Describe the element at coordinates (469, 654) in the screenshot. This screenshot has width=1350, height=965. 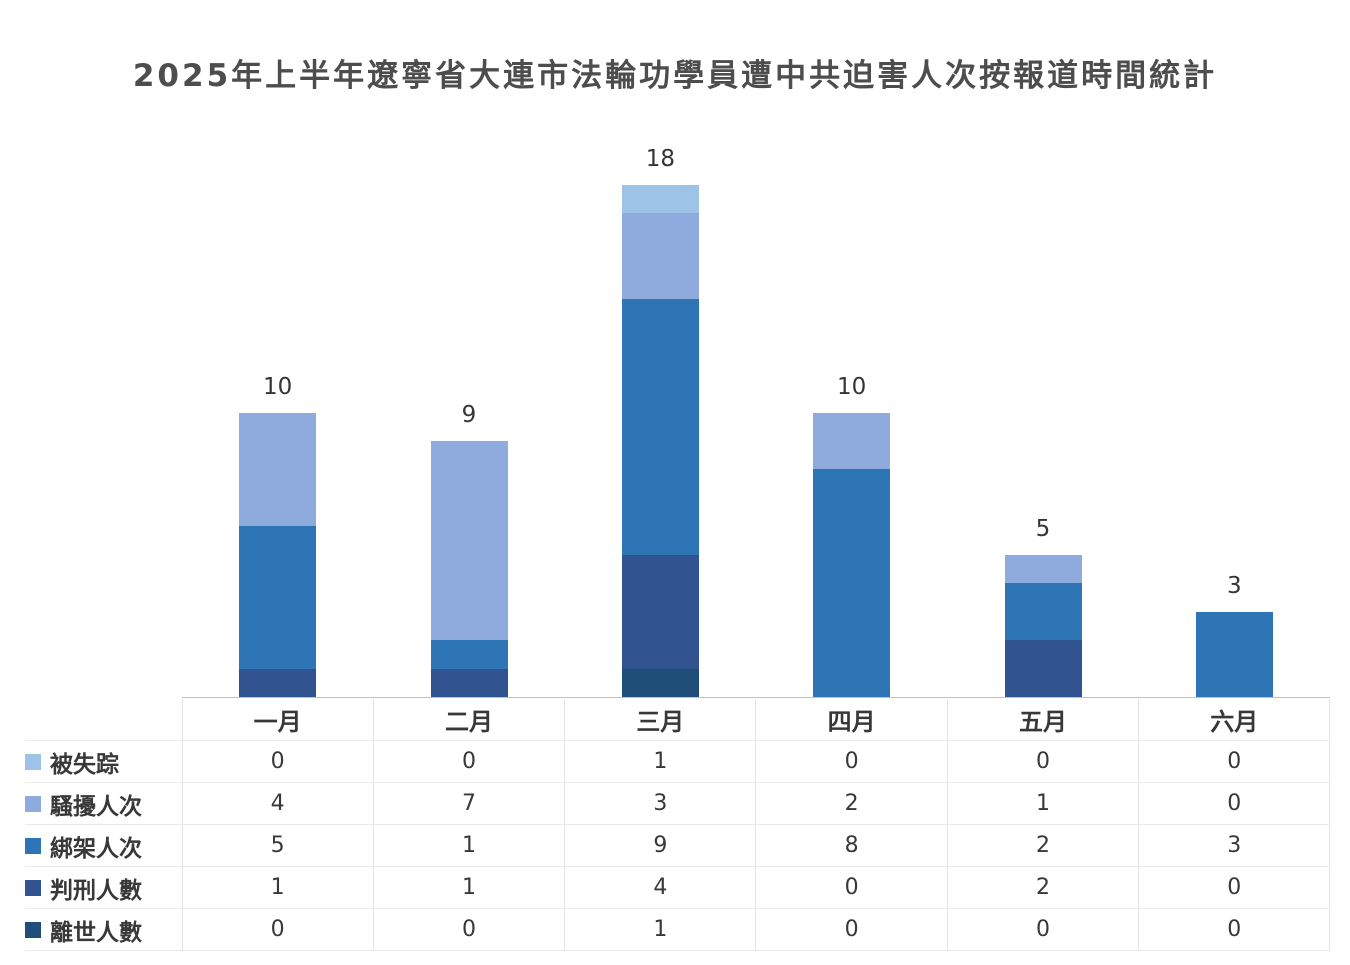
I see `bar-segment-綁架人次-二月` at that location.